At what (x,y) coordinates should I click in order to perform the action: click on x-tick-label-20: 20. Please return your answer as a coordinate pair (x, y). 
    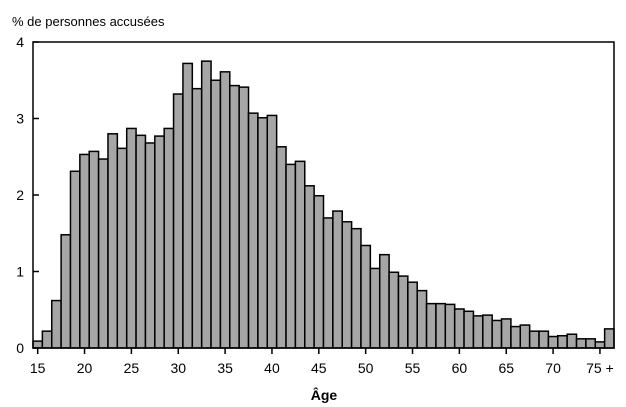
    Looking at the image, I should click on (85, 368).